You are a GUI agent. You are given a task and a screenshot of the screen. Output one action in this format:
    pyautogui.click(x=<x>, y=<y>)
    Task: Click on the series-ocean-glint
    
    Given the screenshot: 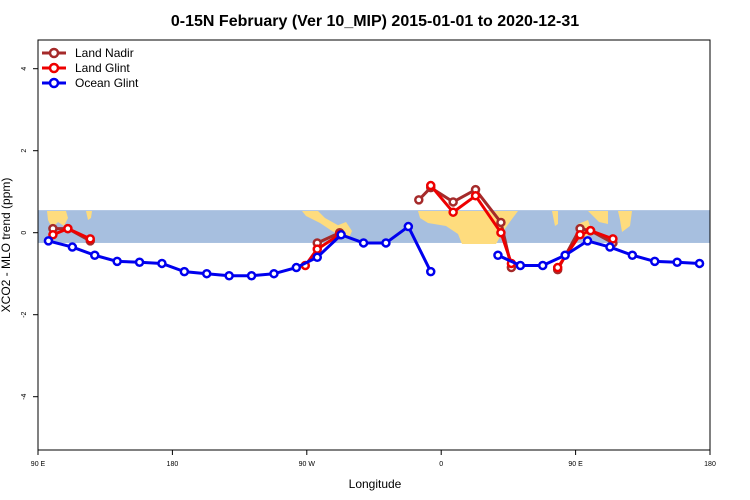 What is the action you would take?
    pyautogui.click(x=374, y=251)
    